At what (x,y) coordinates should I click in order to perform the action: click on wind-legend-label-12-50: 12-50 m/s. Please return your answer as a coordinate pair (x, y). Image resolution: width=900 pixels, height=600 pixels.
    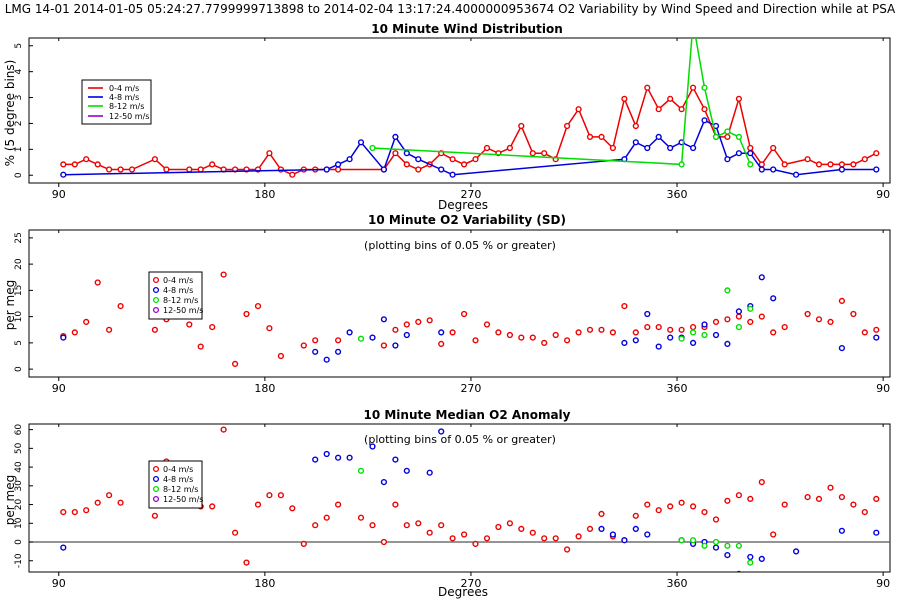
    Looking at the image, I should click on (129, 116).